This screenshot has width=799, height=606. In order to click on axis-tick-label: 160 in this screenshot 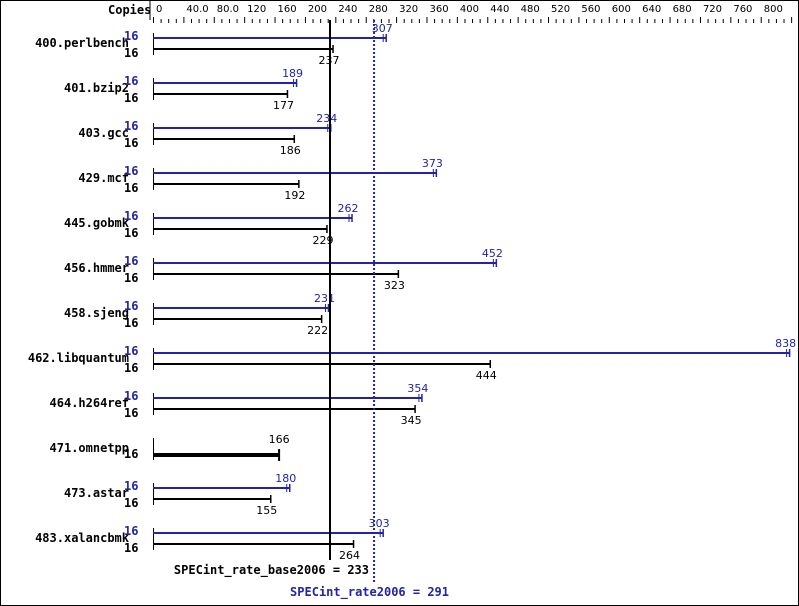, I will do `click(287, 9)`.